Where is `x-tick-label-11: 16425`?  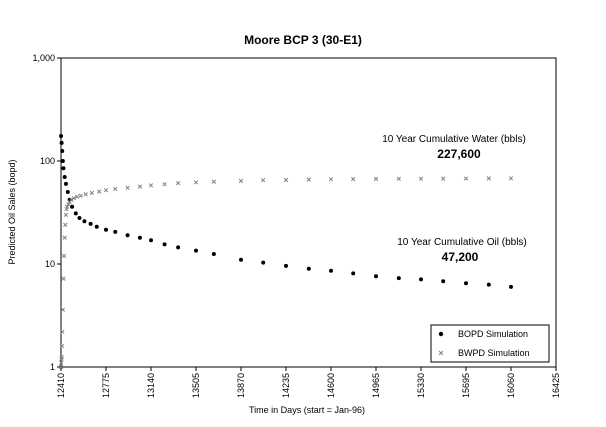 x-tick-label-11: 16425 is located at coordinates (556, 385).